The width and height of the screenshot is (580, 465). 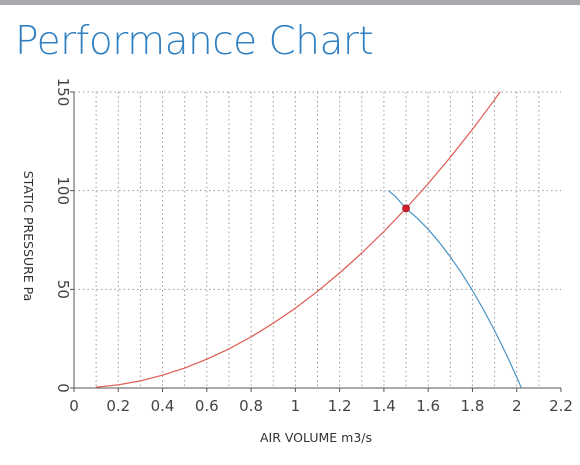 What do you see at coordinates (316, 437) in the screenshot?
I see `x-axis-label: AIR VOLUME m3/s` at bounding box center [316, 437].